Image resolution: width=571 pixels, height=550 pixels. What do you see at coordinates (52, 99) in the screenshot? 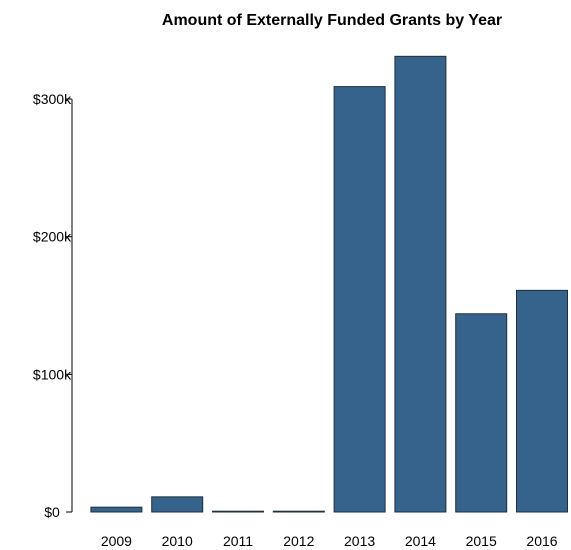
I see `y-tick-label: $300k` at bounding box center [52, 99].